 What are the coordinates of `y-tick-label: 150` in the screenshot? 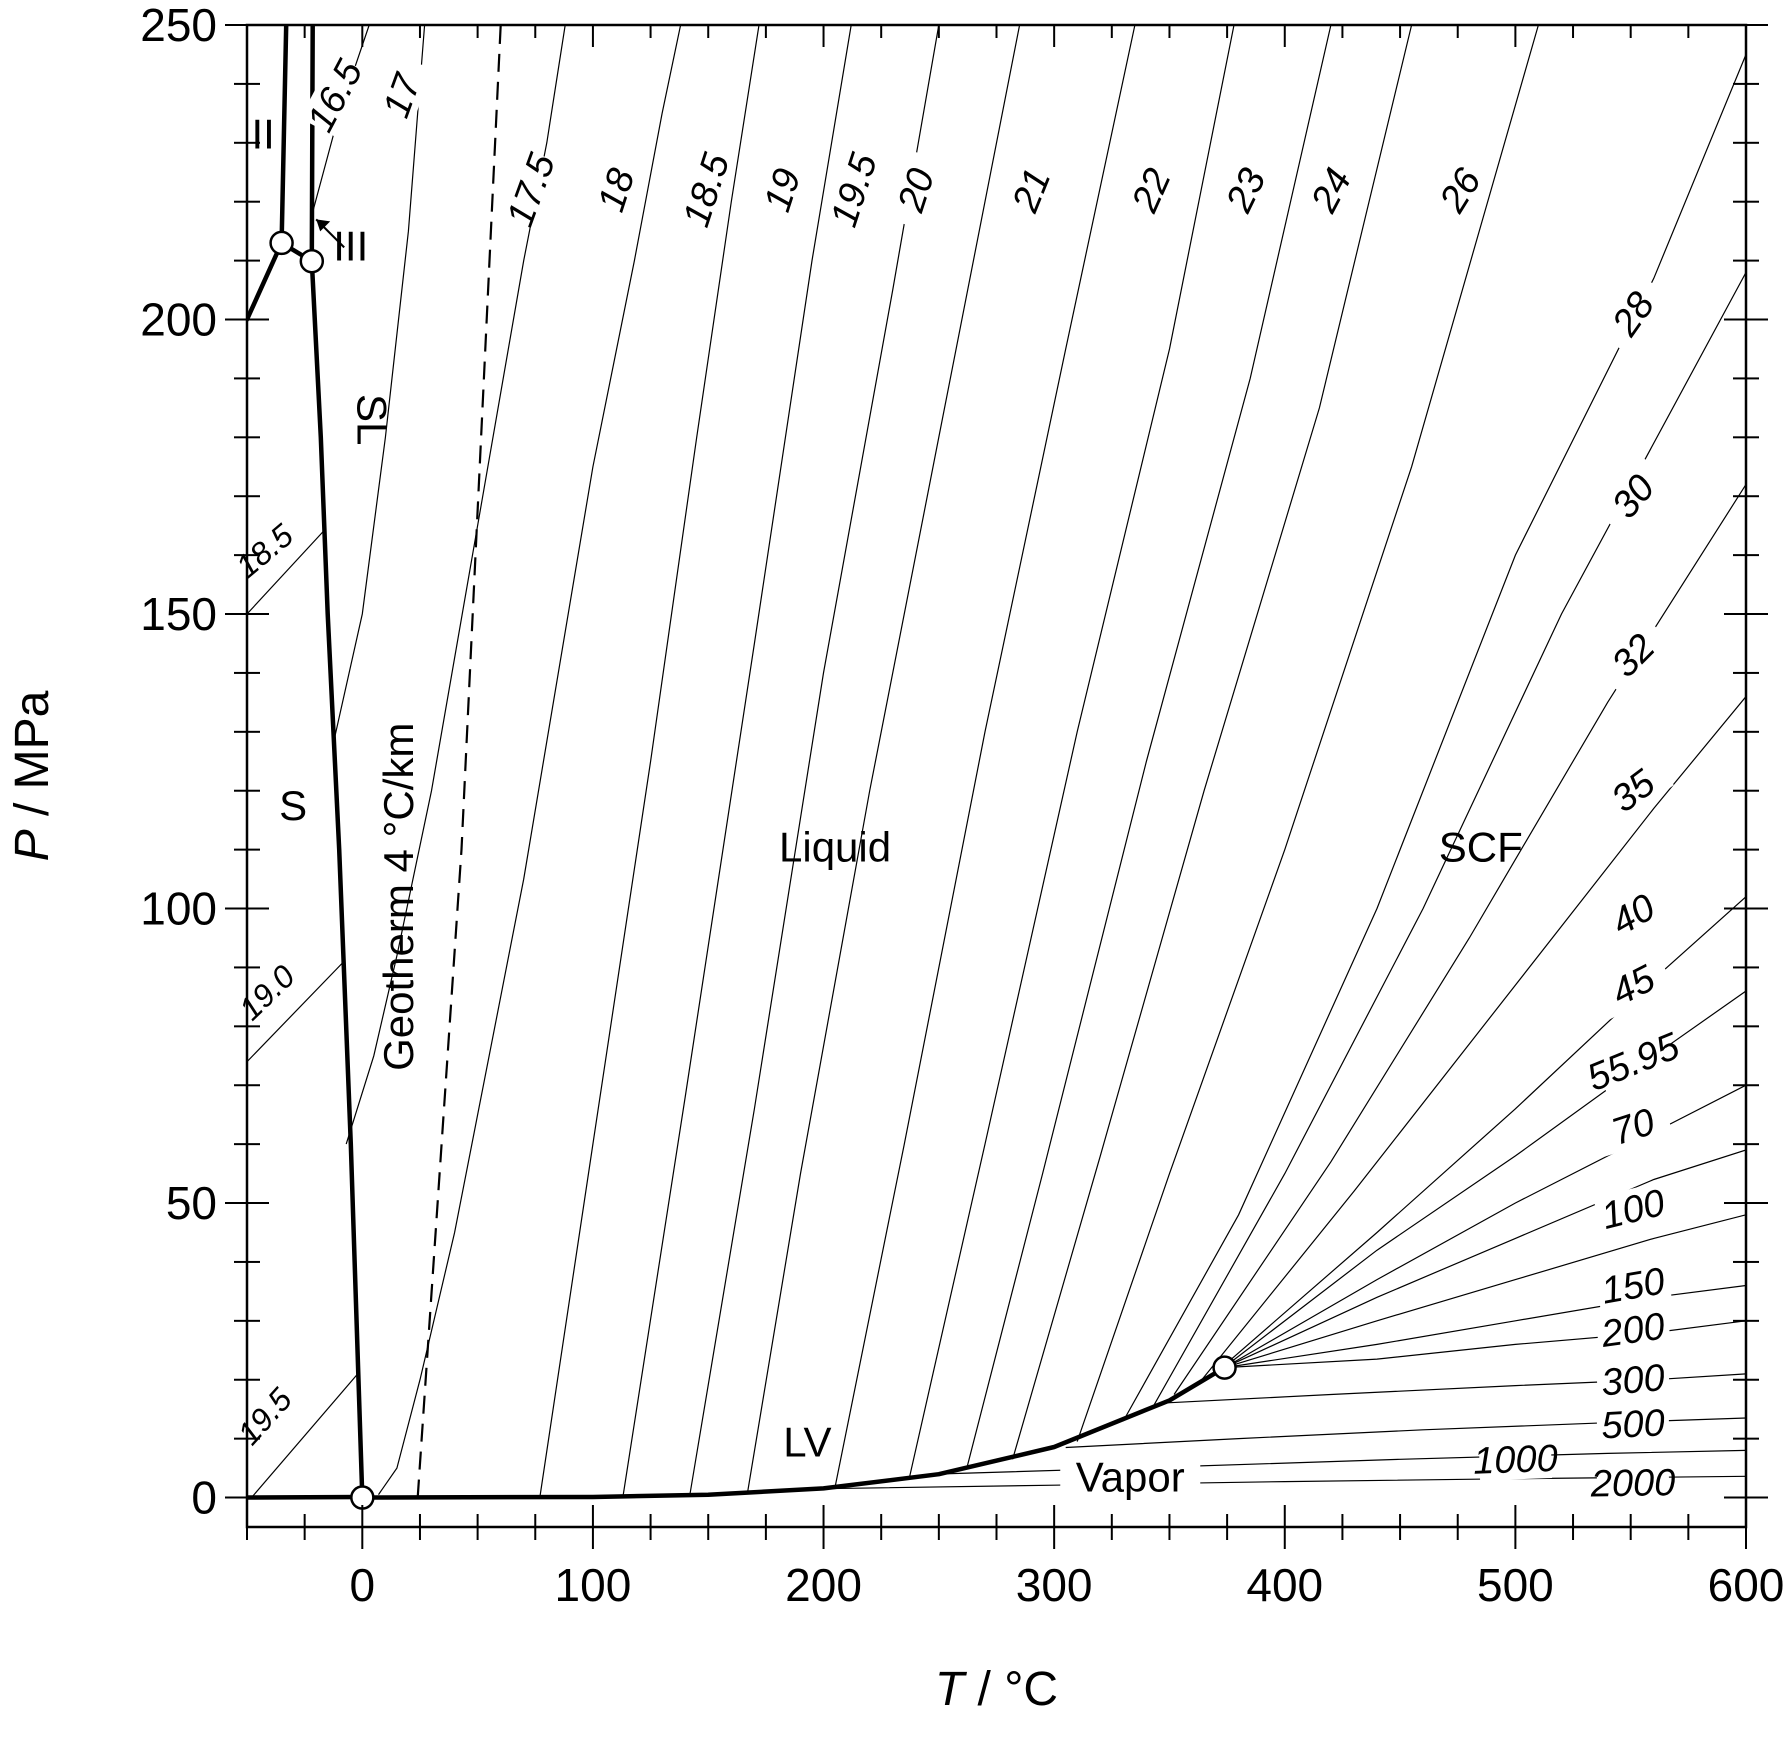 It's located at (178, 614).